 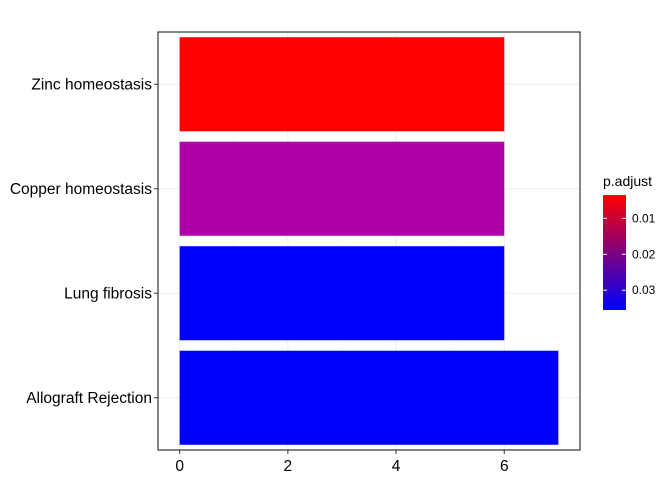 What do you see at coordinates (89, 398) in the screenshot?
I see `y-tick-label: Allograft Rejection` at bounding box center [89, 398].